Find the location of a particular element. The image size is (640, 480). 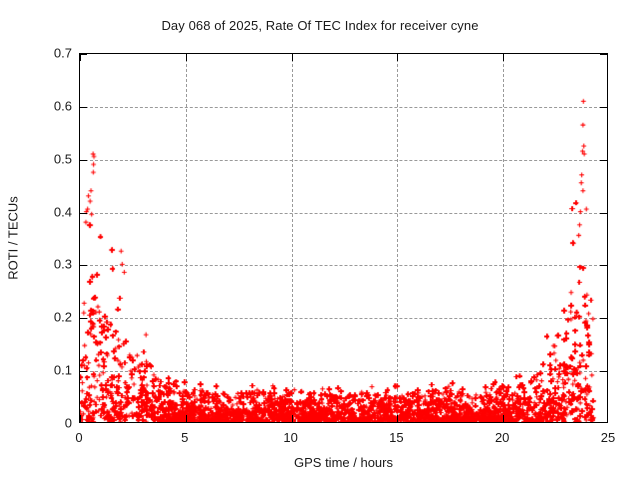

y-tick-label: 0 is located at coordinates (68, 423).